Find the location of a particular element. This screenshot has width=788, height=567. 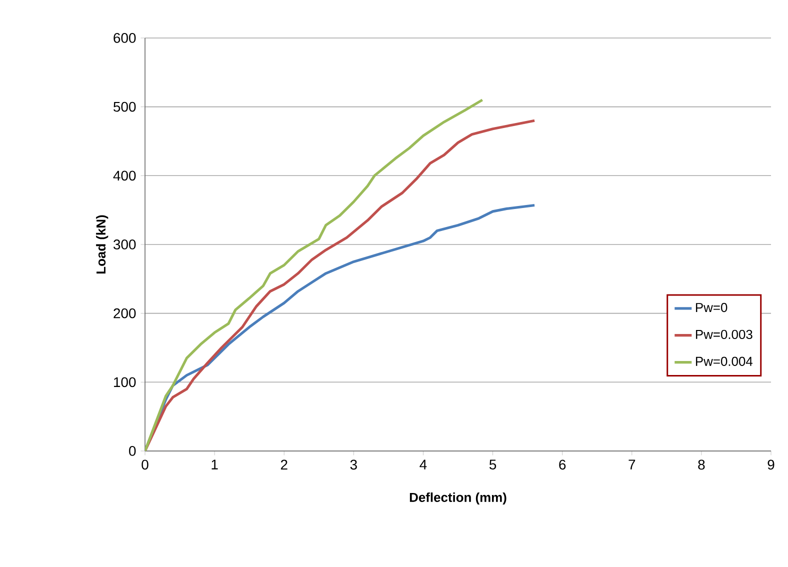

legend-label: Pw=0.003 is located at coordinates (724, 335).